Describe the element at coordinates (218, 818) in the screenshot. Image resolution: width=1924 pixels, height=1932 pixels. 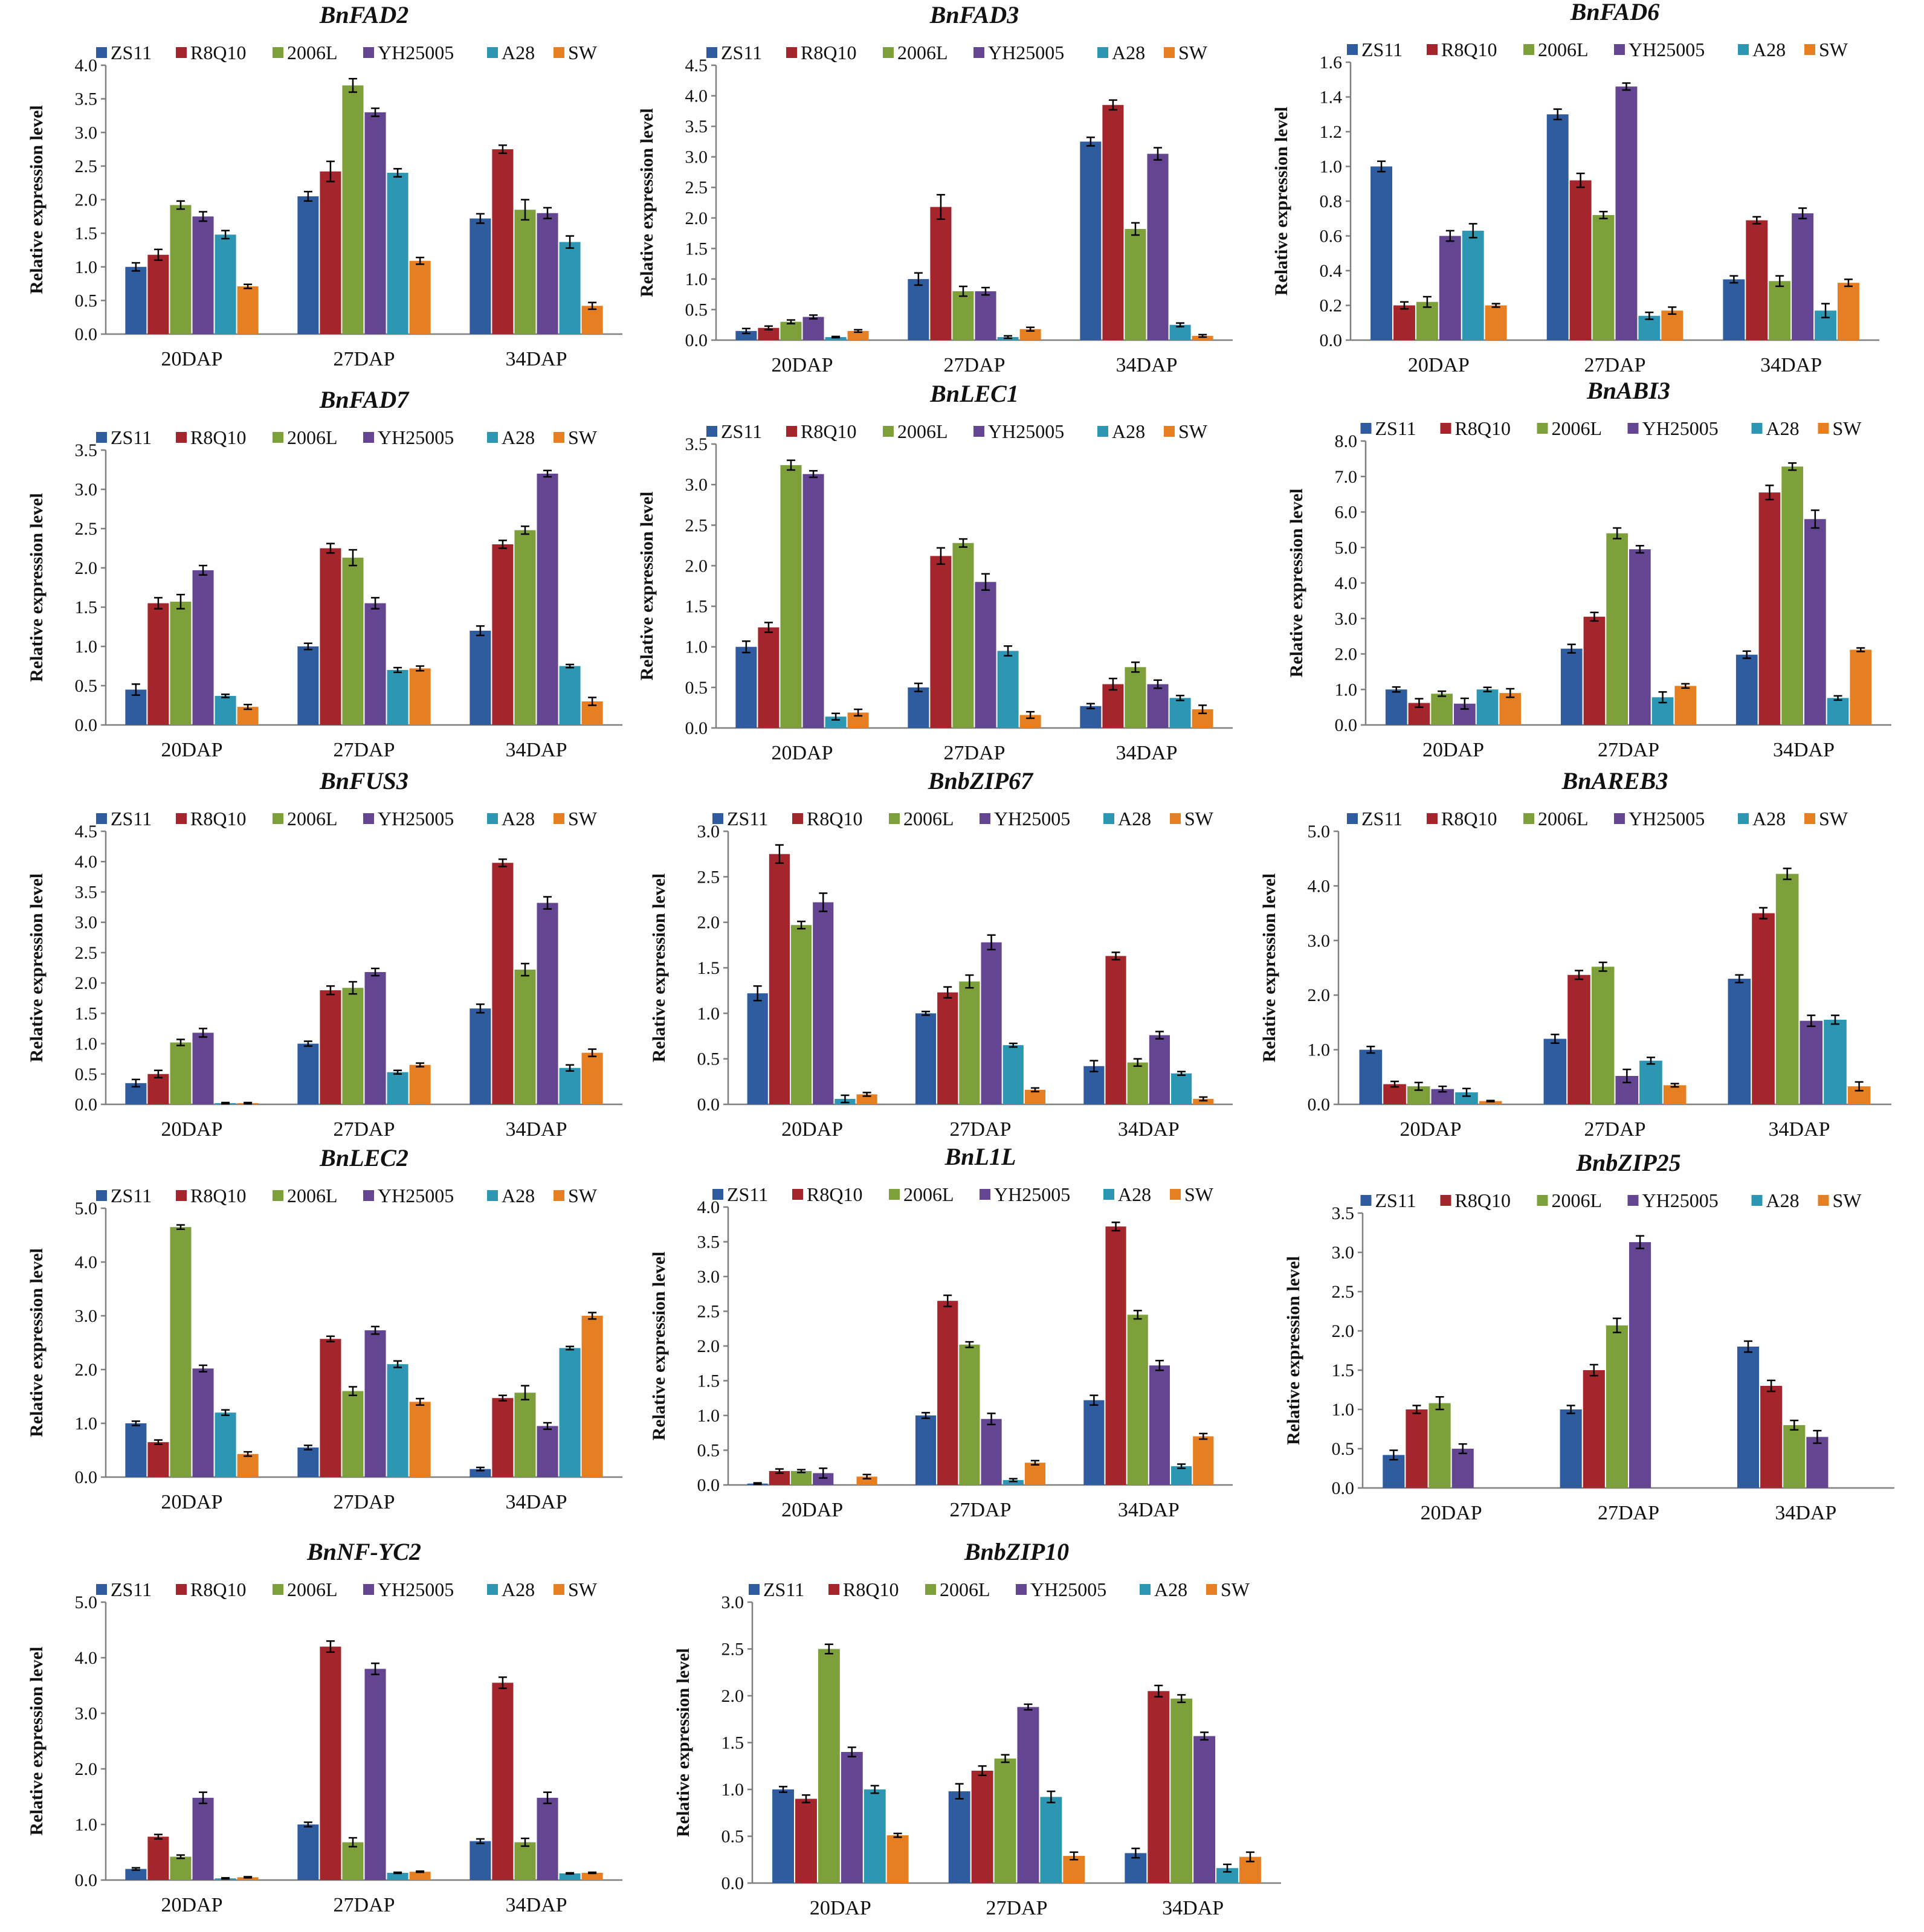
I see `legend-label: R8Q10` at that location.